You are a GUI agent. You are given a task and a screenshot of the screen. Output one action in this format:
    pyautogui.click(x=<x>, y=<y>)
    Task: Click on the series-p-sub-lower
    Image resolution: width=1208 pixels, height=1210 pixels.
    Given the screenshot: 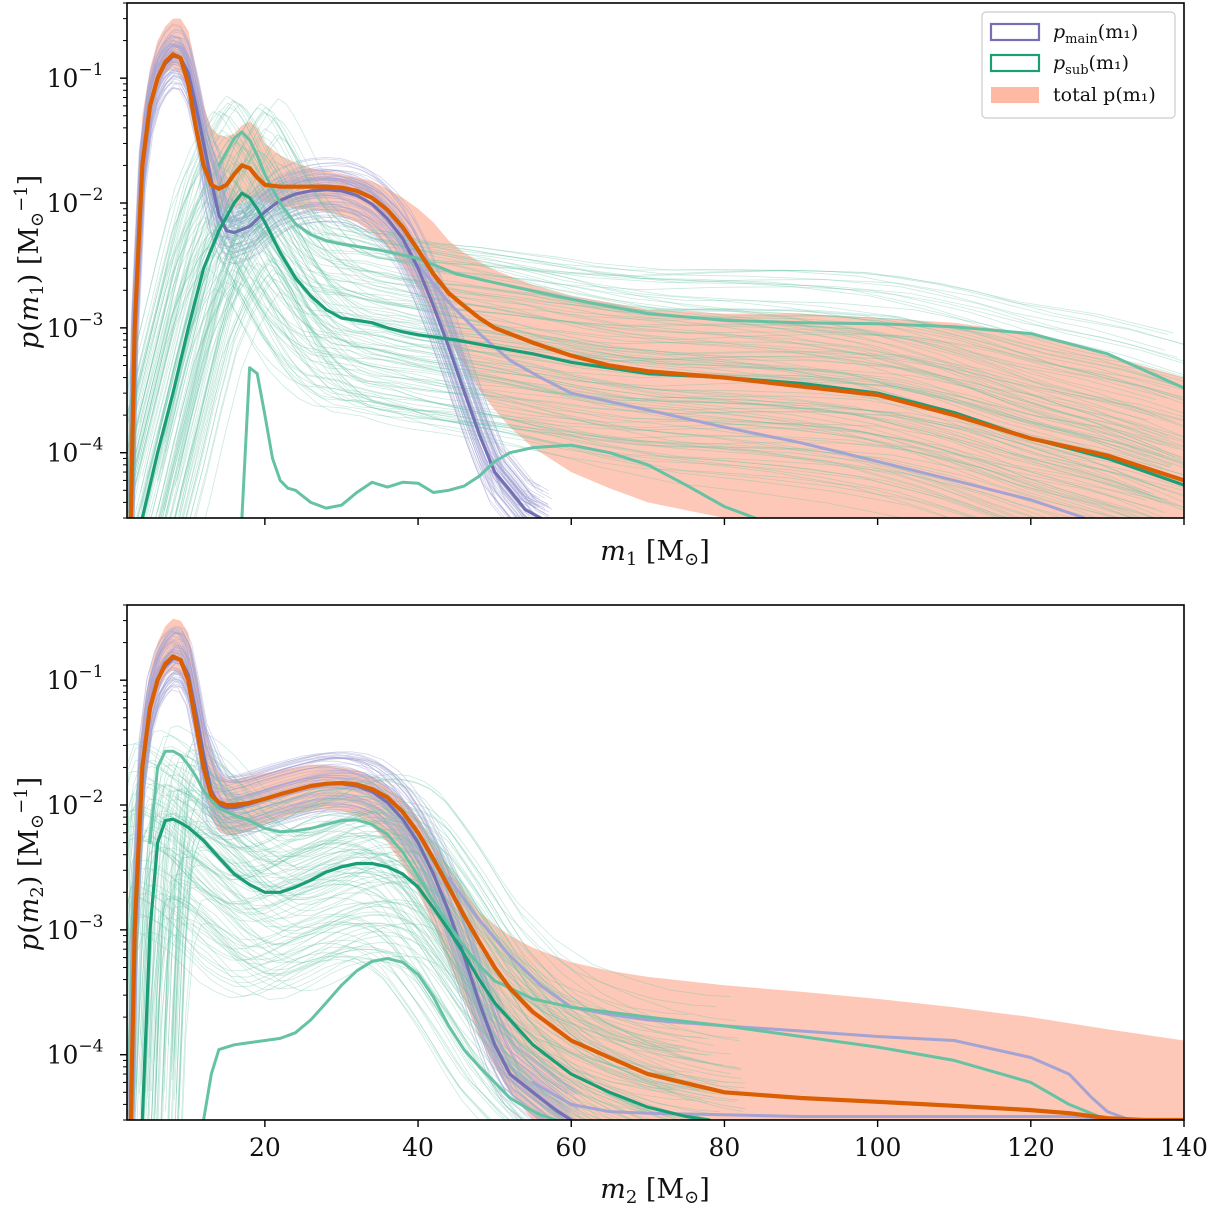 What is the action you would take?
    pyautogui.click(x=498, y=442)
    